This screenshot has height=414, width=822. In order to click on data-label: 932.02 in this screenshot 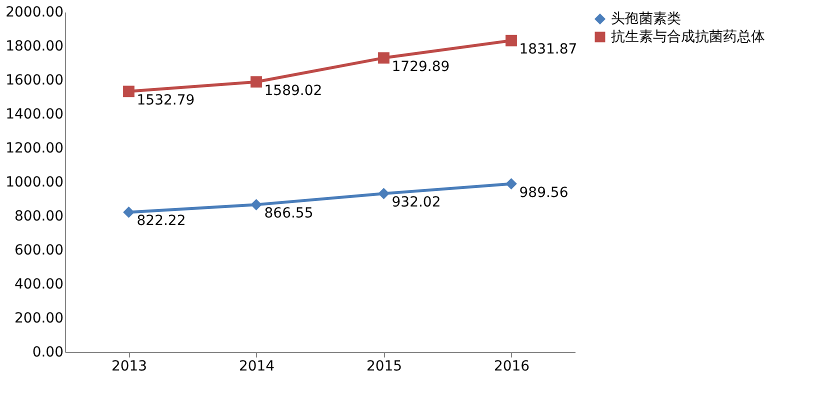, I will do `click(416, 202)`.